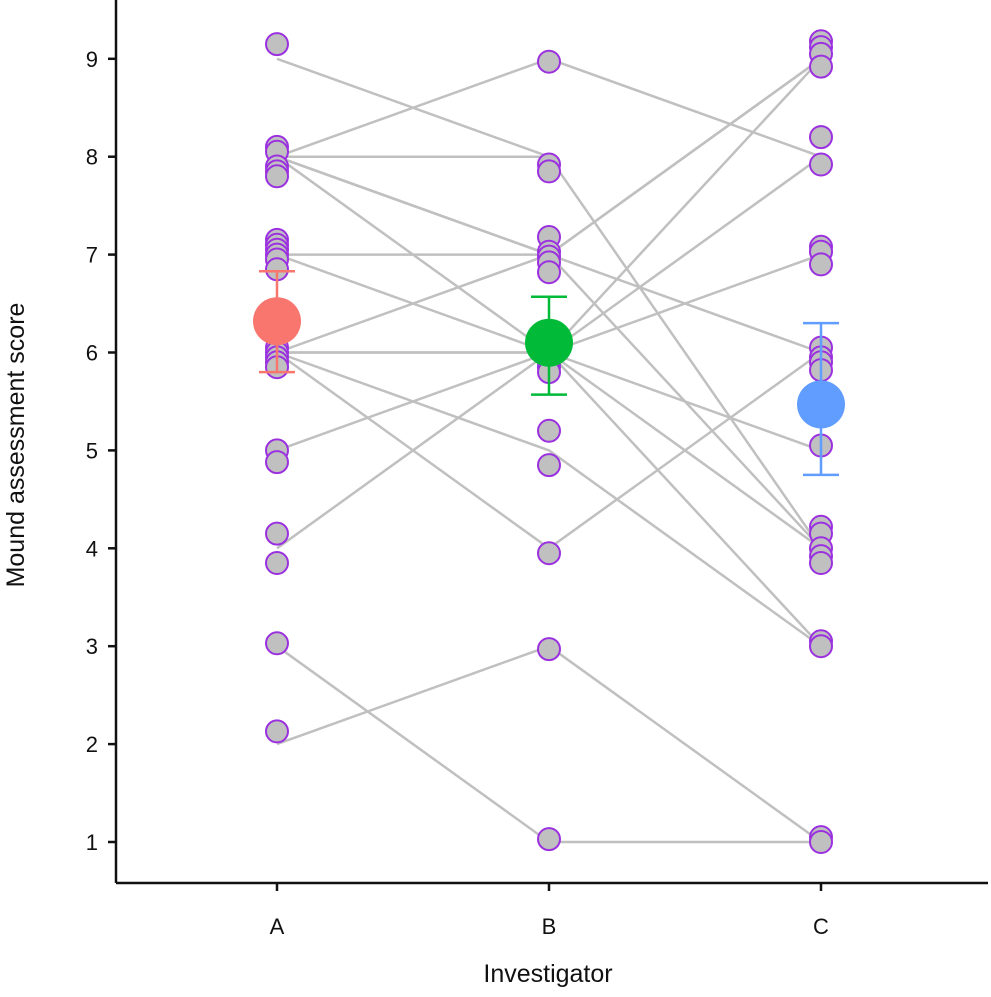 This screenshot has width=991, height=997. What do you see at coordinates (92, 744) in the screenshot?
I see `y-tick-label: 2` at bounding box center [92, 744].